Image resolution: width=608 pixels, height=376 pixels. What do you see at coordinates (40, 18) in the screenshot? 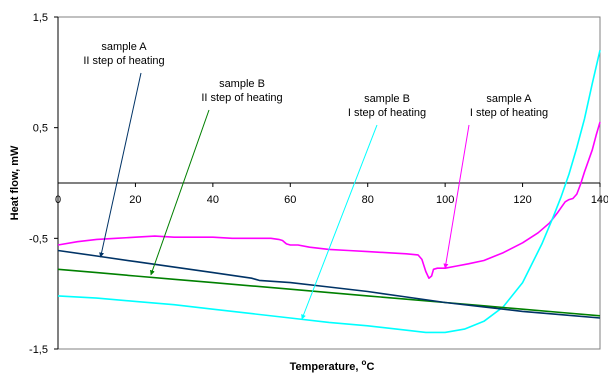
I see `y-tick-label: 1,5` at bounding box center [40, 18].